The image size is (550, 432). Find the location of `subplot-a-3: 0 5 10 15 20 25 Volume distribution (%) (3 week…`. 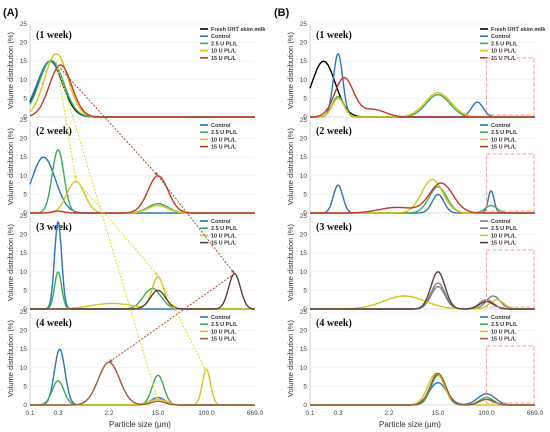

subplot-a-3: 0 5 10 15 20 25 Volume distribution (%) (3 week… is located at coordinates (130, 263).